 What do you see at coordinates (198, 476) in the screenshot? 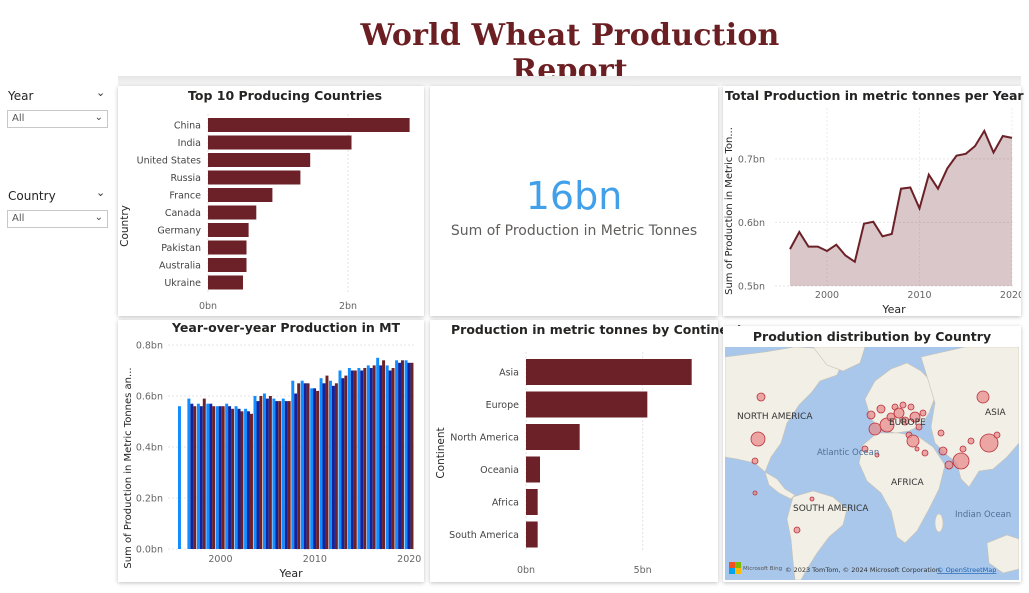
I see `column-1998` at bounding box center [198, 476].